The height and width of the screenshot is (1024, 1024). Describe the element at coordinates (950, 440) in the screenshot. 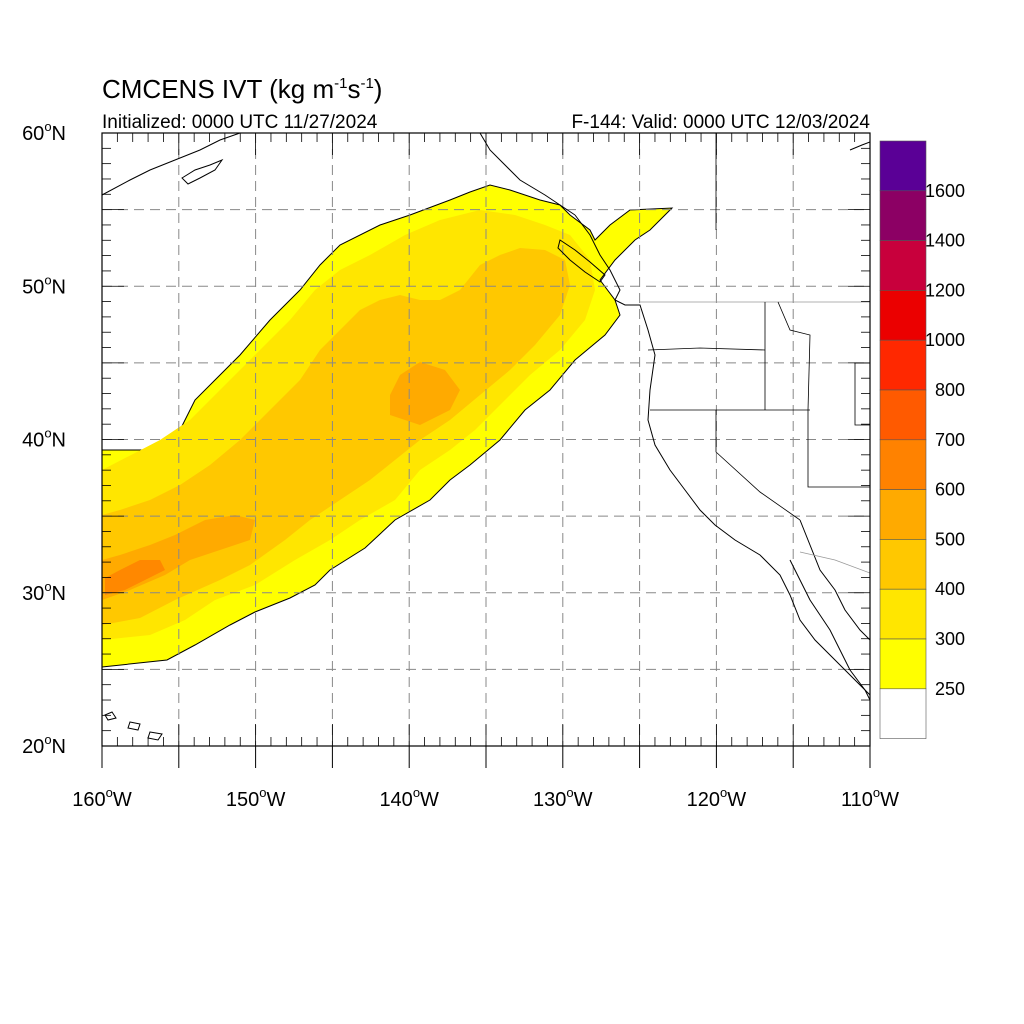

I see `colorbar-label: 700` at that location.